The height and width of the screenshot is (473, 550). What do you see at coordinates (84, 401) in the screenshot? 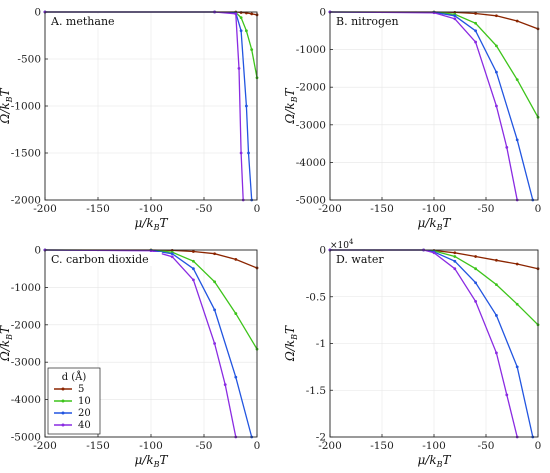
I see `legend-label-10: 10` at bounding box center [84, 401].